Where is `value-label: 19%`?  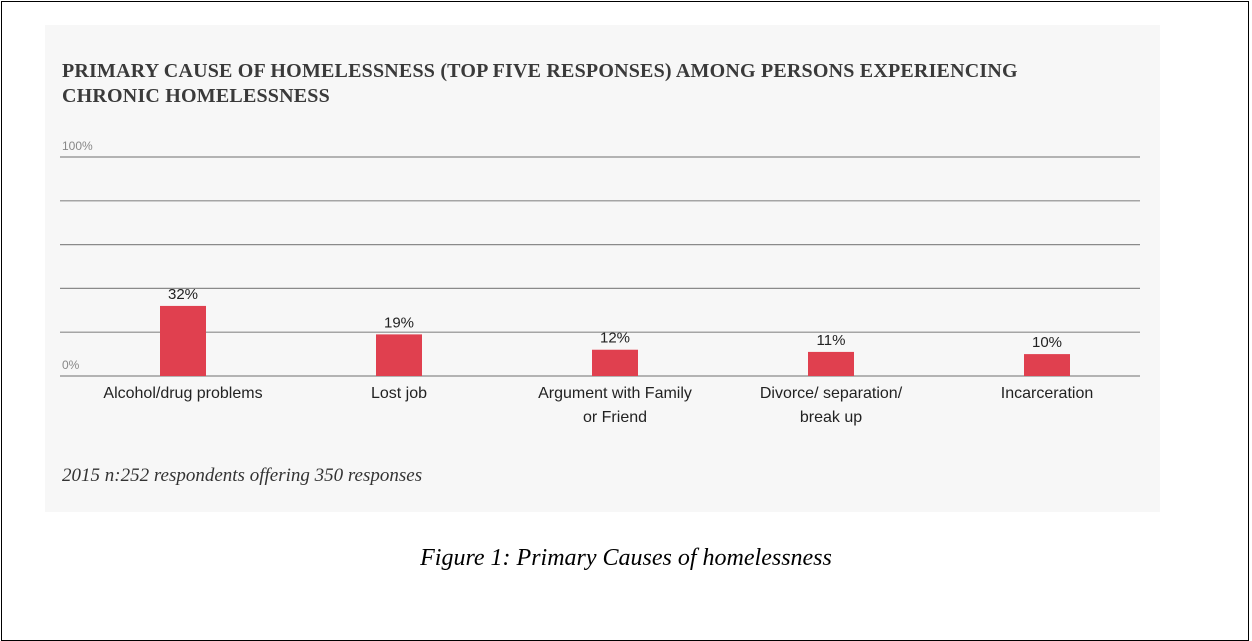
value-label: 19% is located at coordinates (399, 322).